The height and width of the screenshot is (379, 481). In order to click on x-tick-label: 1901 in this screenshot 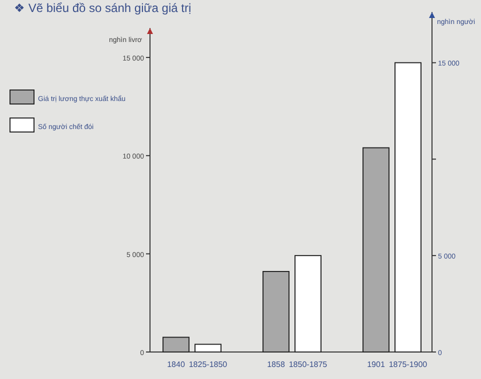, I will do `click(376, 364)`.